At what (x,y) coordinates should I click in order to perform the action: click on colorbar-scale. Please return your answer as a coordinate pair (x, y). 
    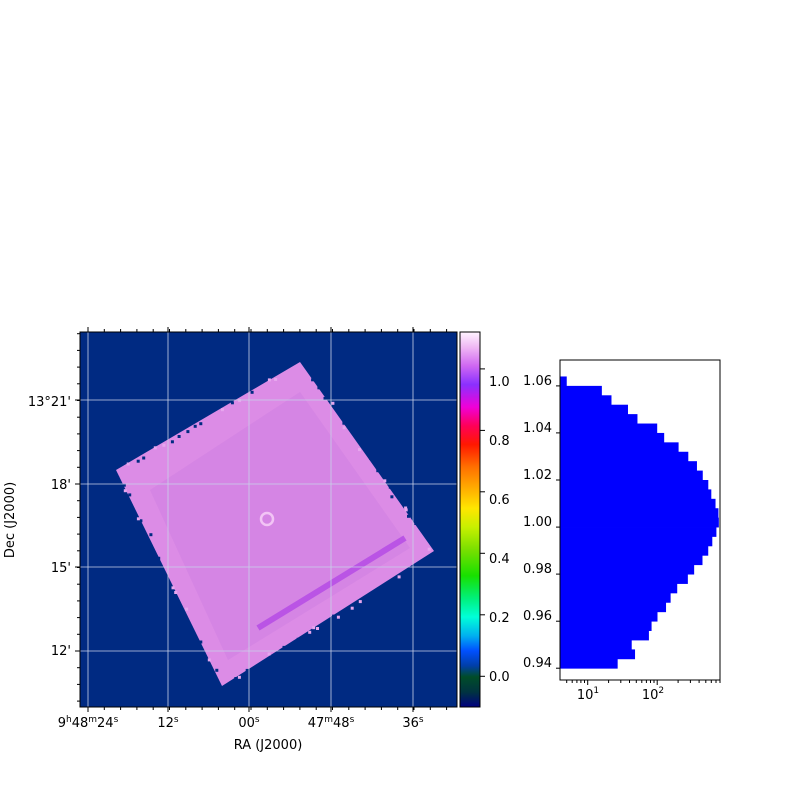
    Looking at the image, I should click on (470, 519).